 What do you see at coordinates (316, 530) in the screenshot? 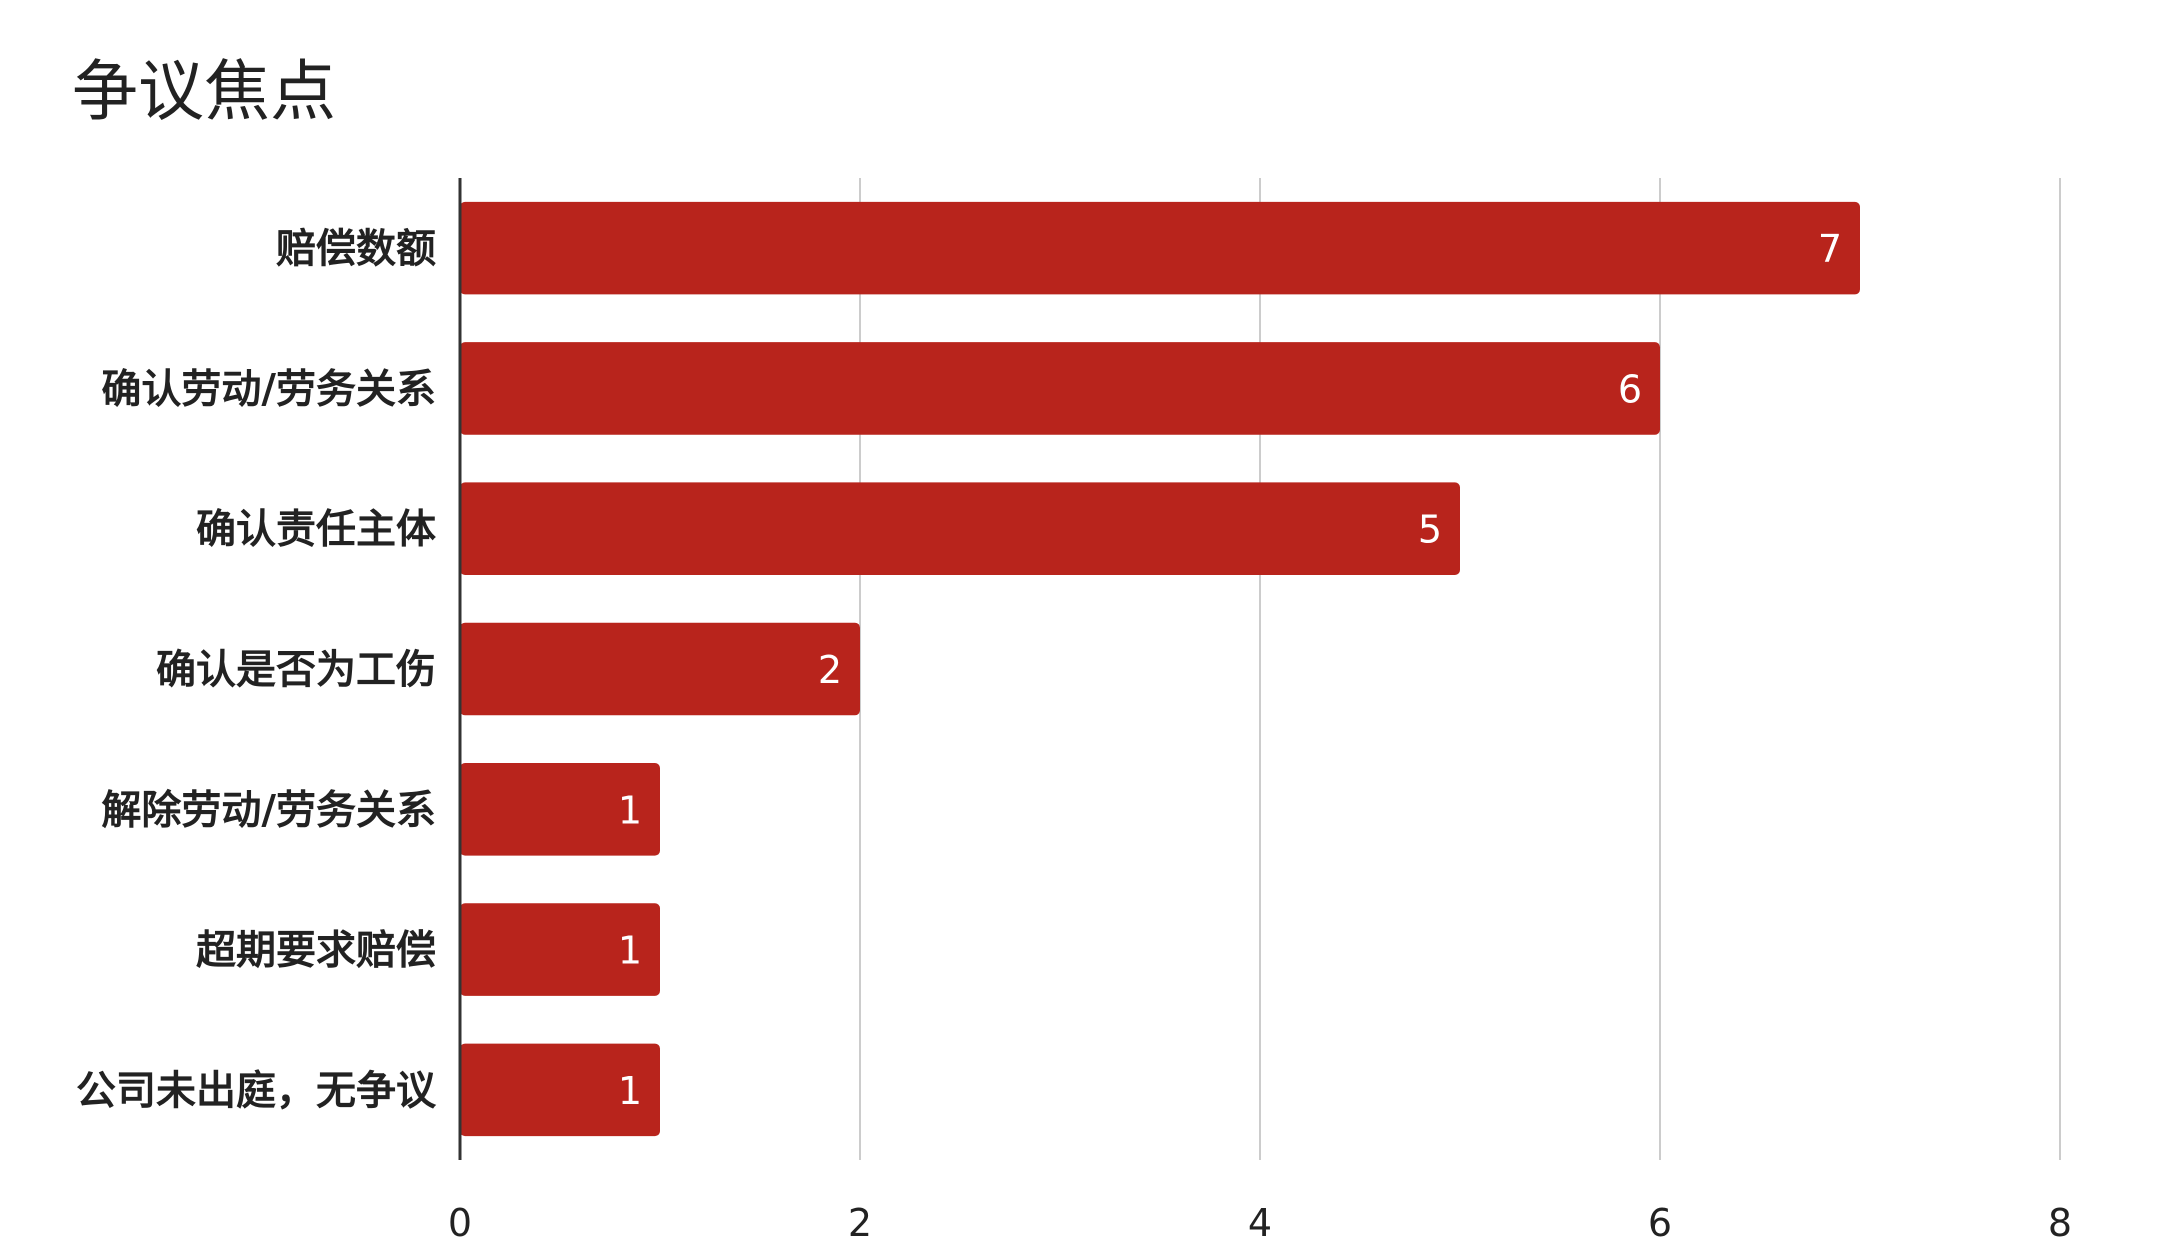
I see `category-label: 确认责任主体` at bounding box center [316, 530].